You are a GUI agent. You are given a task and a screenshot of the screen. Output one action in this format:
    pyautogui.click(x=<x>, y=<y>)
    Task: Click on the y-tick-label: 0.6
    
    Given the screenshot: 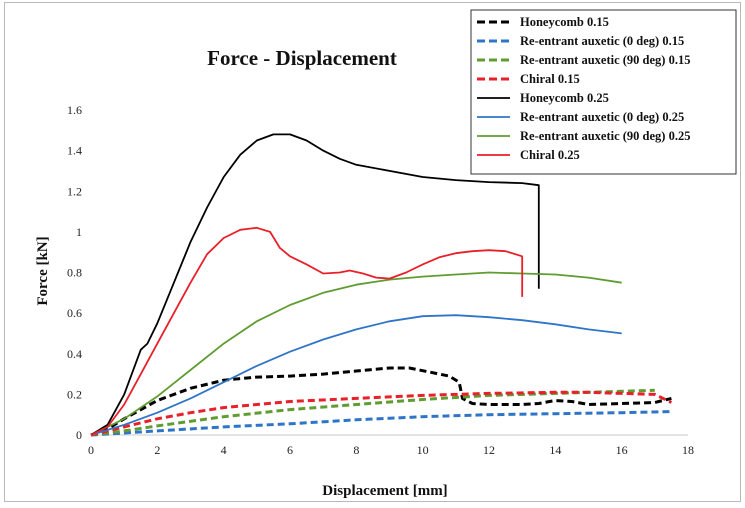 What is the action you would take?
    pyautogui.click(x=74, y=313)
    